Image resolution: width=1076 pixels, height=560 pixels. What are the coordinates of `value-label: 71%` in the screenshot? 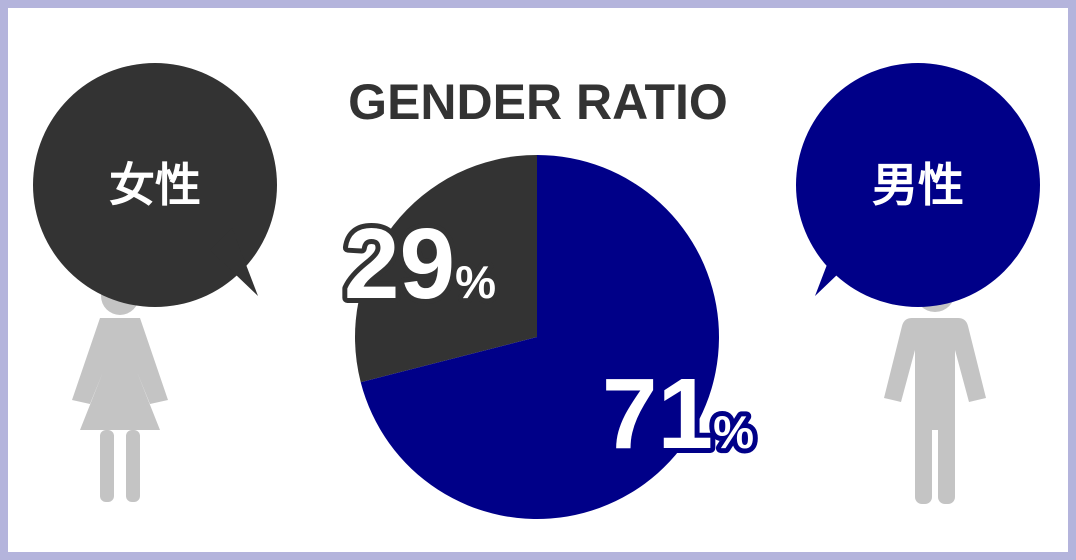 It's located at (678, 414).